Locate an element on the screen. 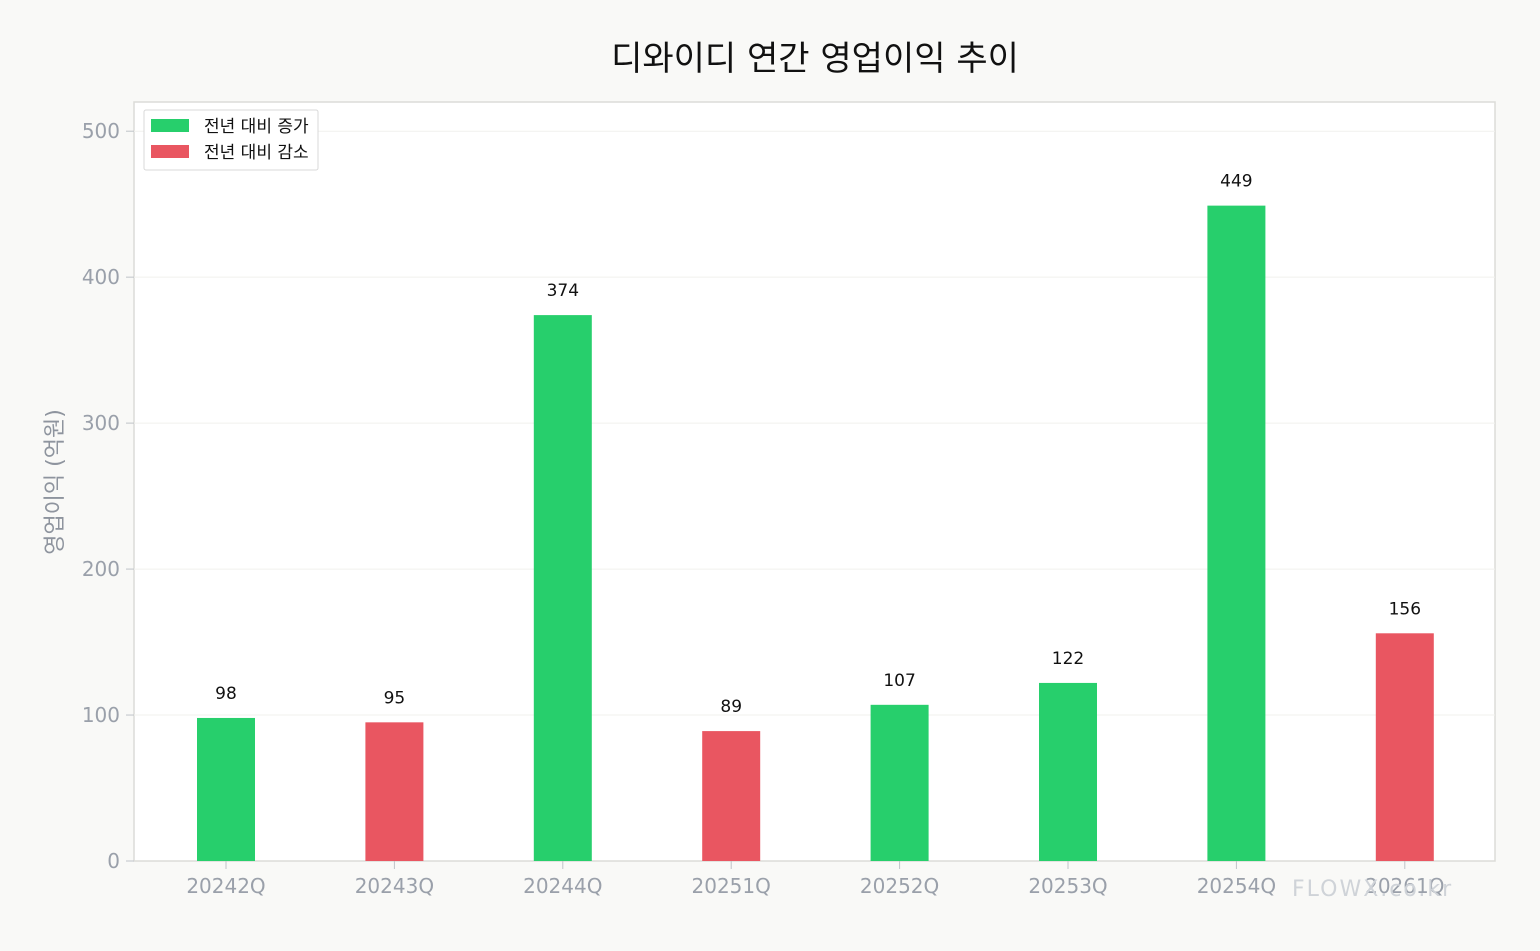 This screenshot has height=951, width=1540. bar-value-label: 374 is located at coordinates (563, 291).